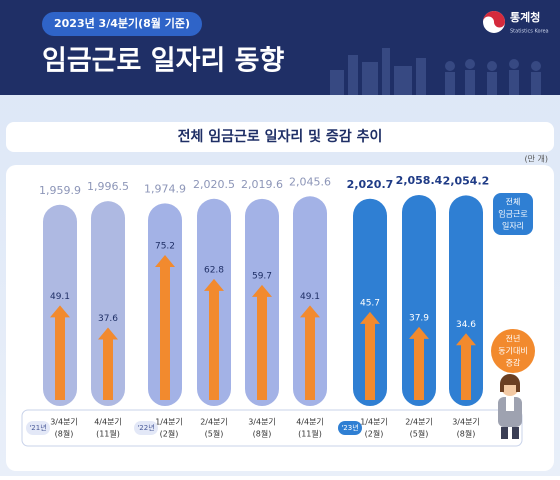  What do you see at coordinates (466, 180) in the screenshot?
I see `total-label: 2,054.2` at bounding box center [466, 180].